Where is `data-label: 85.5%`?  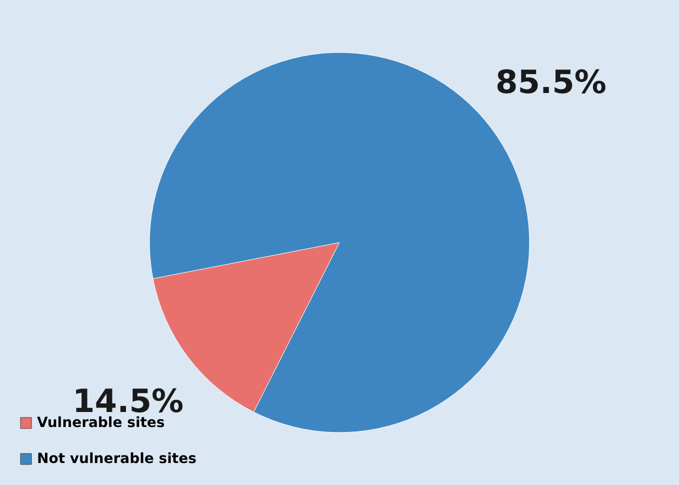 data-label: 85.5% is located at coordinates (550, 81).